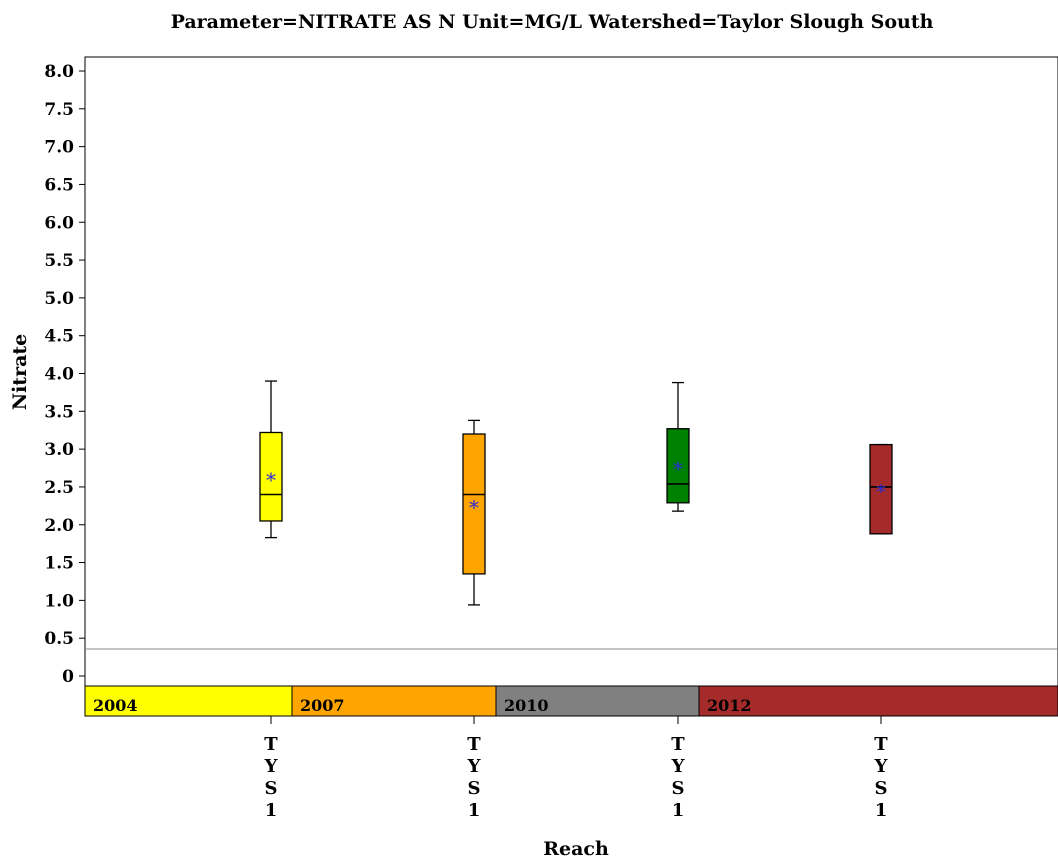 The image size is (1058, 861). I want to click on box-2004: *, so click(271, 459).